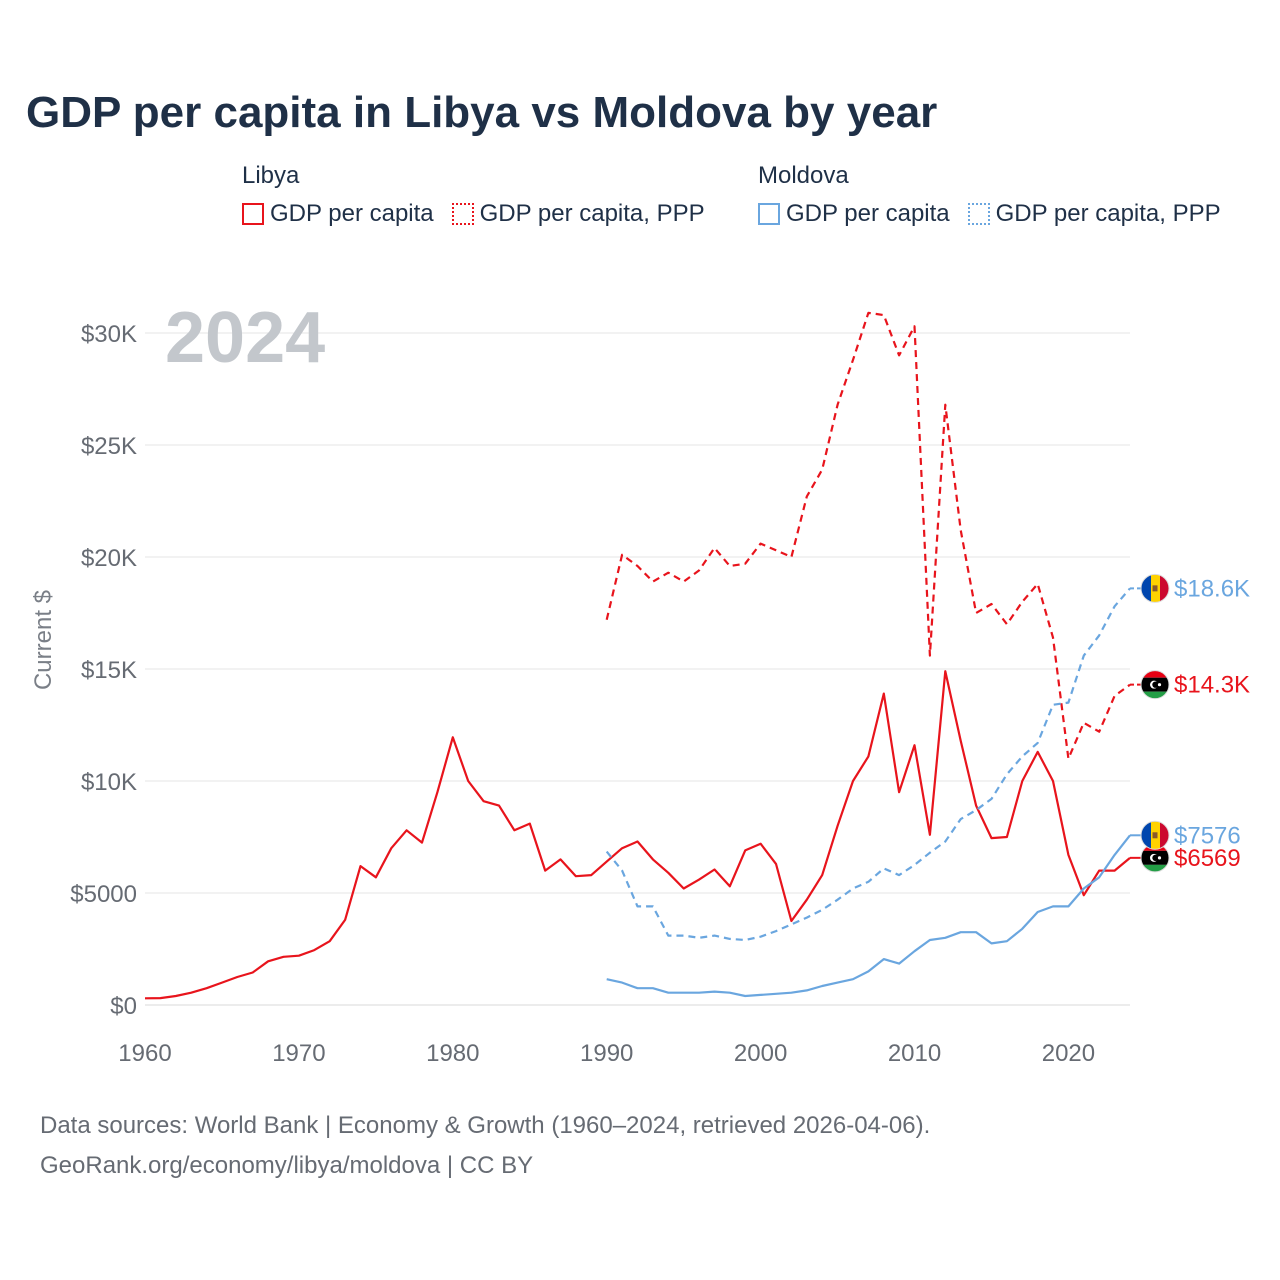 The image size is (1280, 1280). Describe the element at coordinates (123, 1006) in the screenshot. I see `y-tick-label: $0` at that location.